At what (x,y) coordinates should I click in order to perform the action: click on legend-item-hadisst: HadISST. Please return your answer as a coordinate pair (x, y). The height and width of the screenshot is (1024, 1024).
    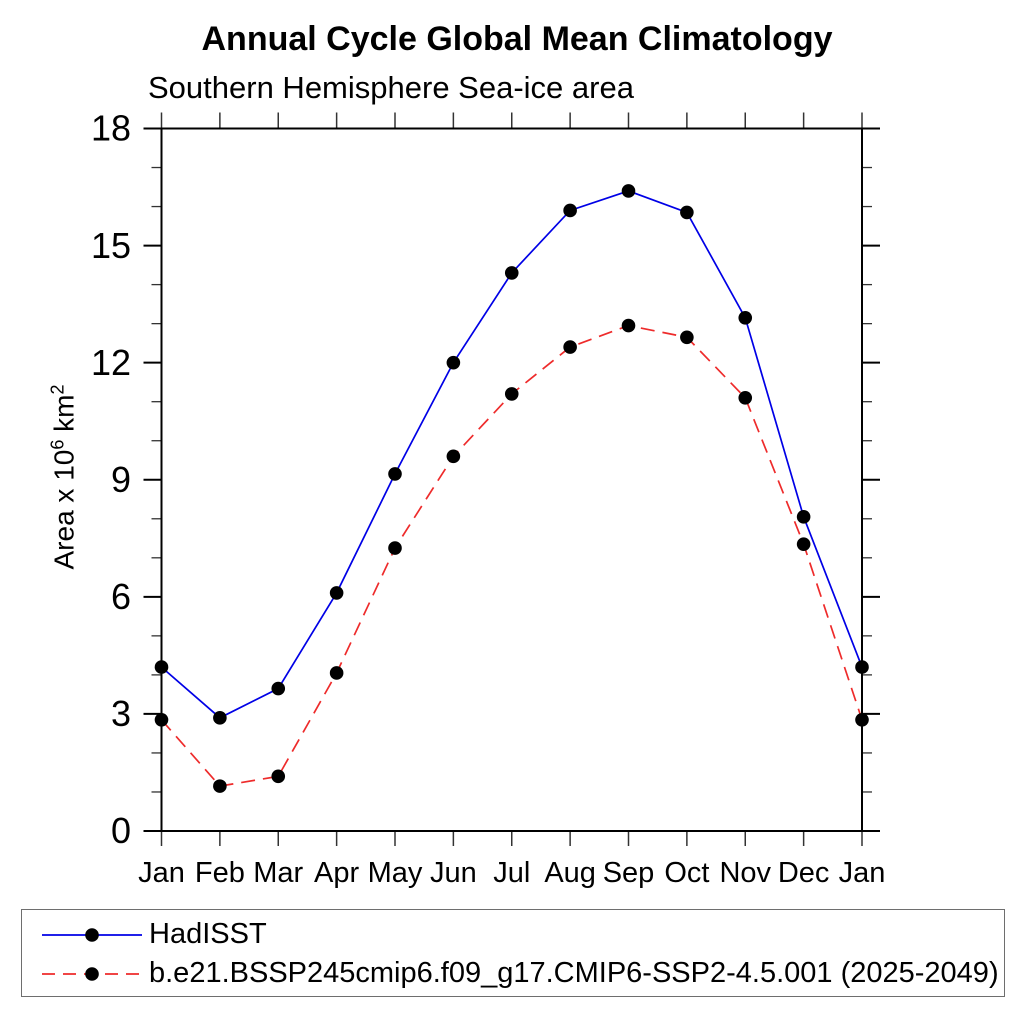
    Looking at the image, I should click on (522, 934).